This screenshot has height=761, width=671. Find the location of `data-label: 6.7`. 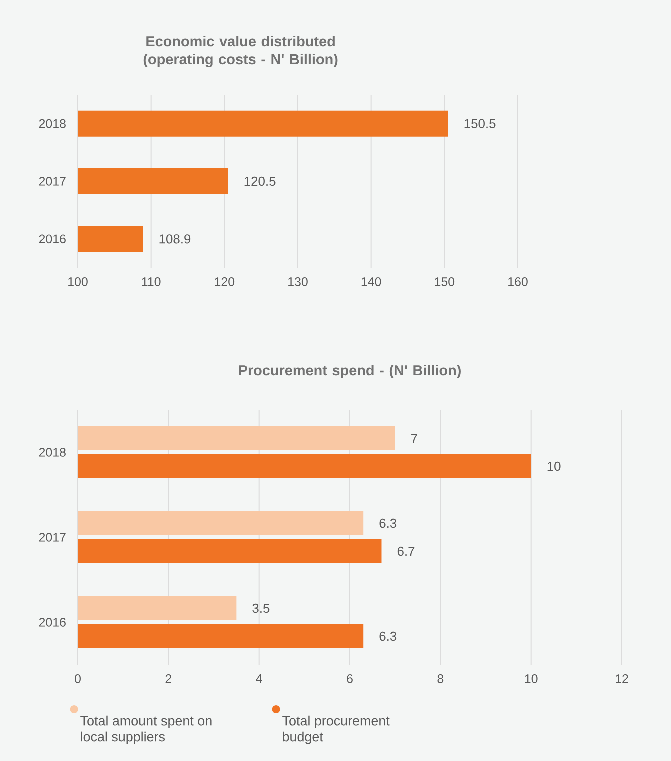

data-label: 6.7 is located at coordinates (406, 551).